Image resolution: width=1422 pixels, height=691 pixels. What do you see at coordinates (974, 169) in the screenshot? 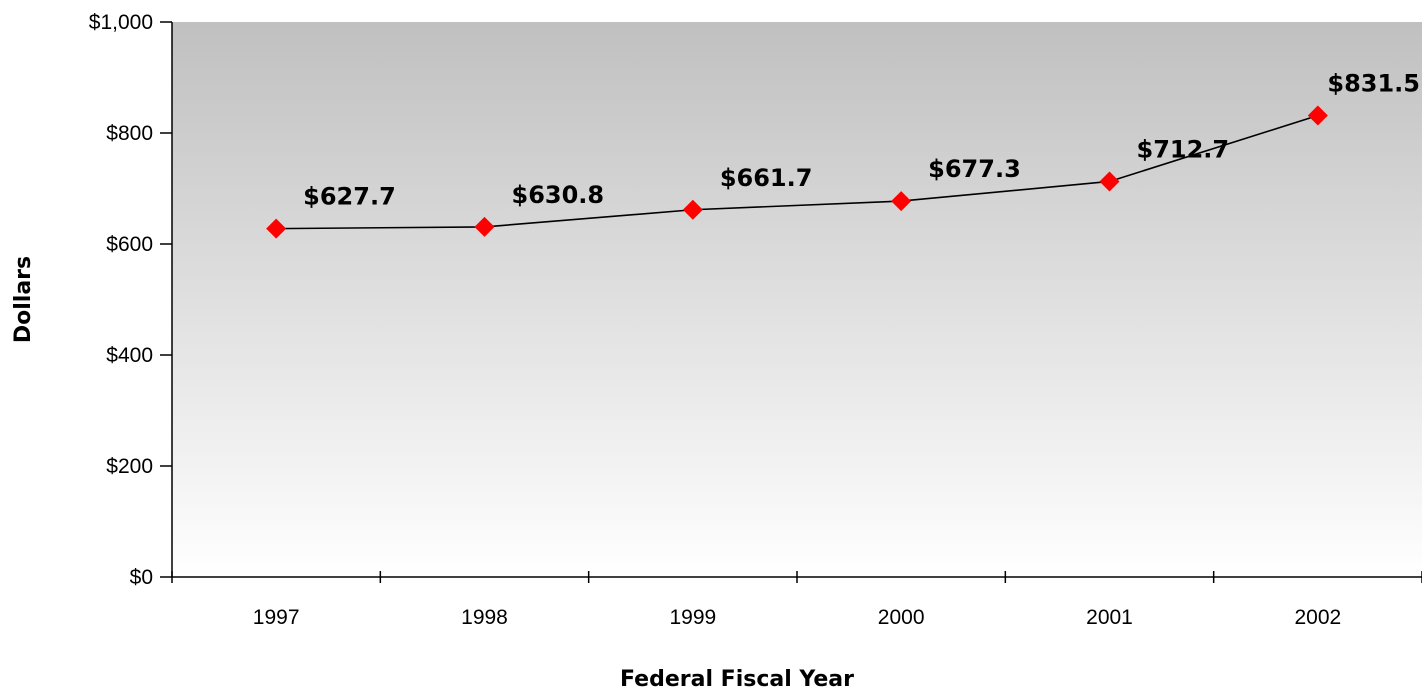
I see `data-label: $677.3` at bounding box center [974, 169].